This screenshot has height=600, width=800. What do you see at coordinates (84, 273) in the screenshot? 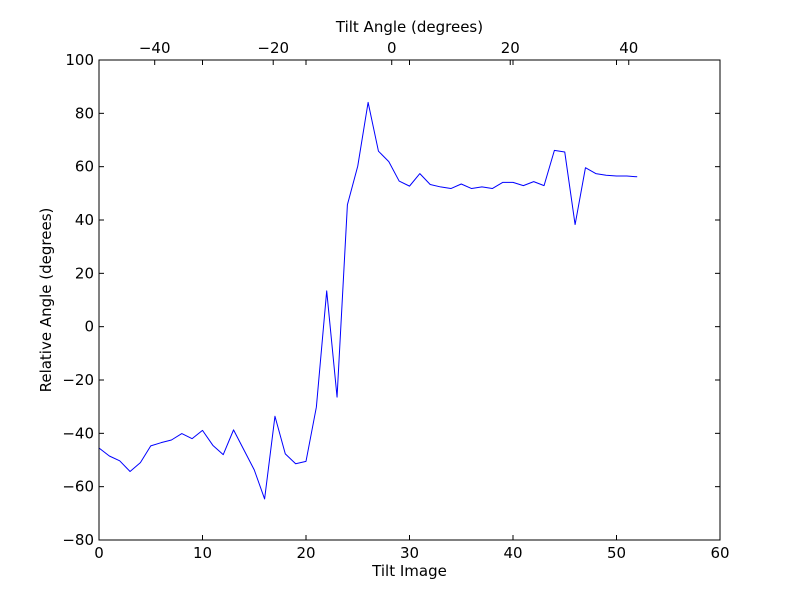
I see `y-tick-label: 20` at bounding box center [84, 273].